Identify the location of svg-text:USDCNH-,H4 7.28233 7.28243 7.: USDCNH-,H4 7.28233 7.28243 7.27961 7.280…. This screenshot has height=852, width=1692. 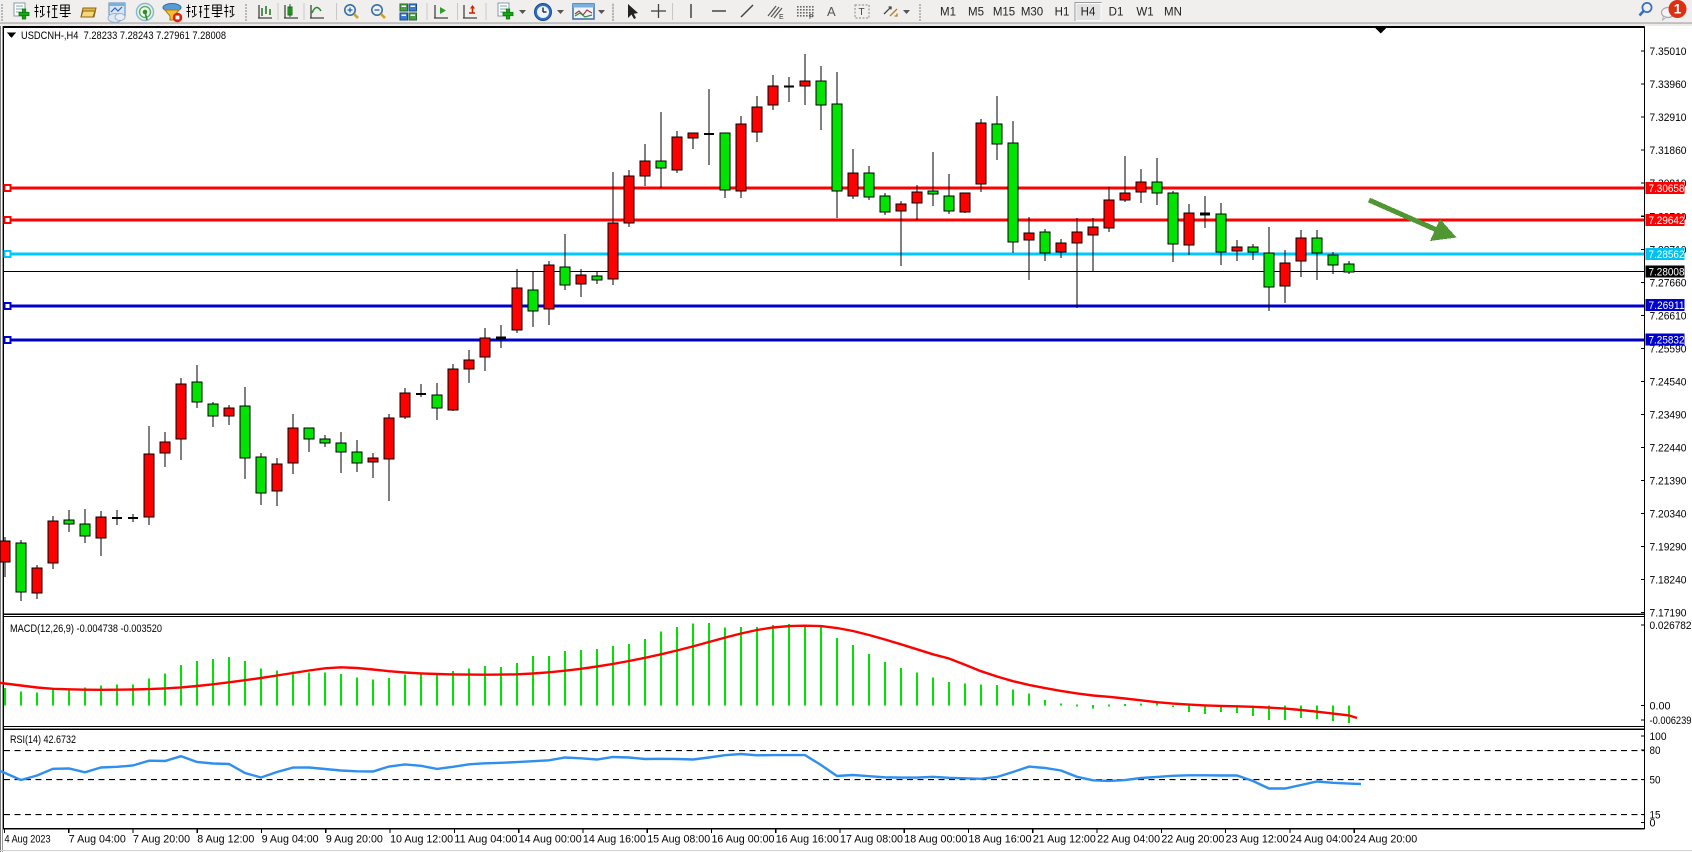
(123, 36).